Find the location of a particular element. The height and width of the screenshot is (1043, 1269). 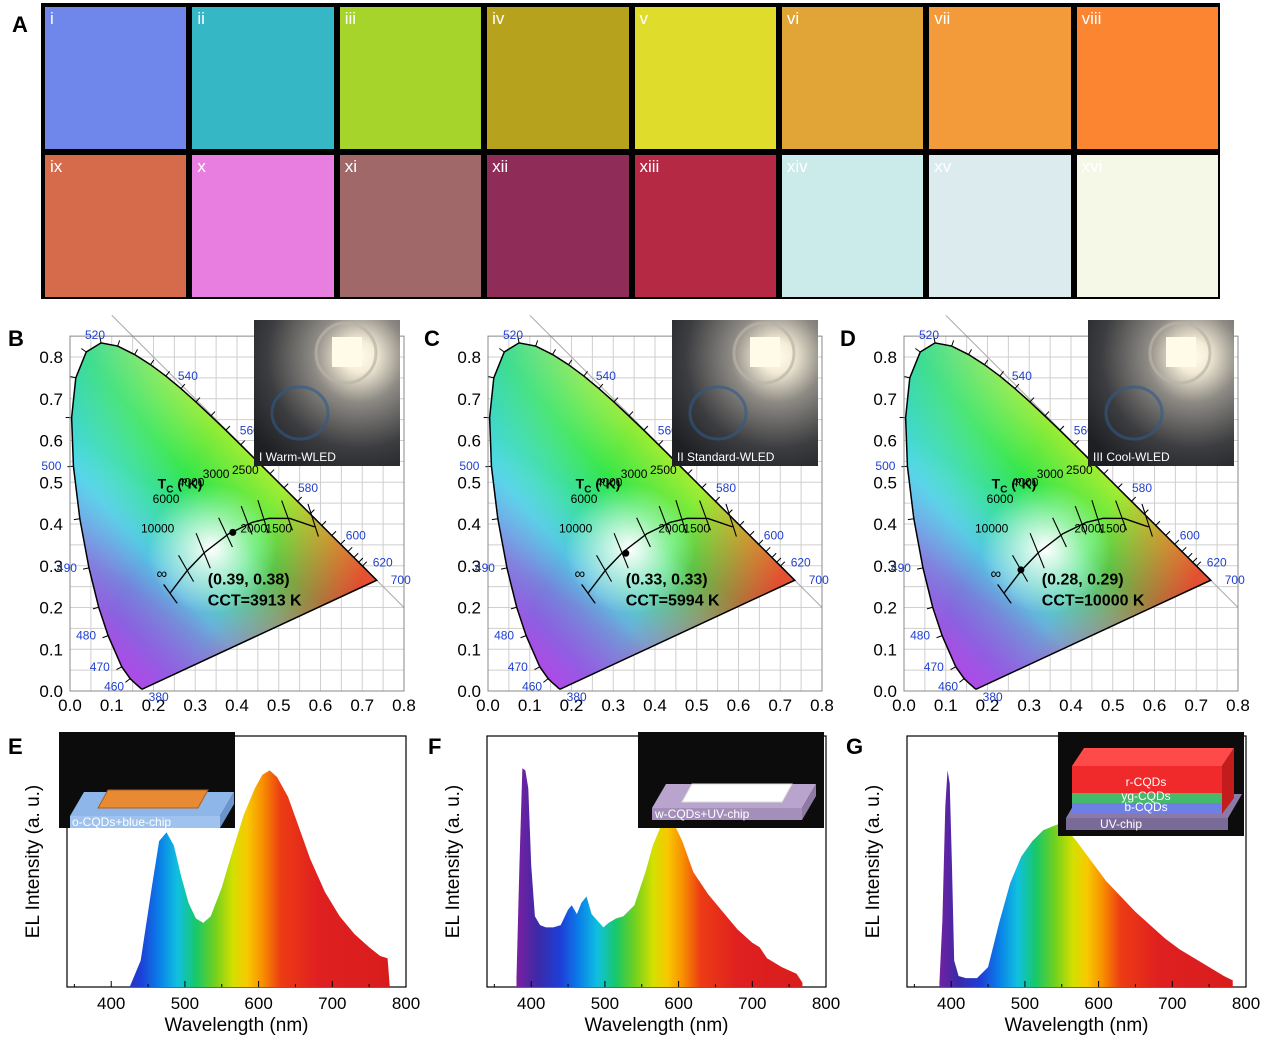

wavelength-label: 380 is located at coordinates (577, 697).